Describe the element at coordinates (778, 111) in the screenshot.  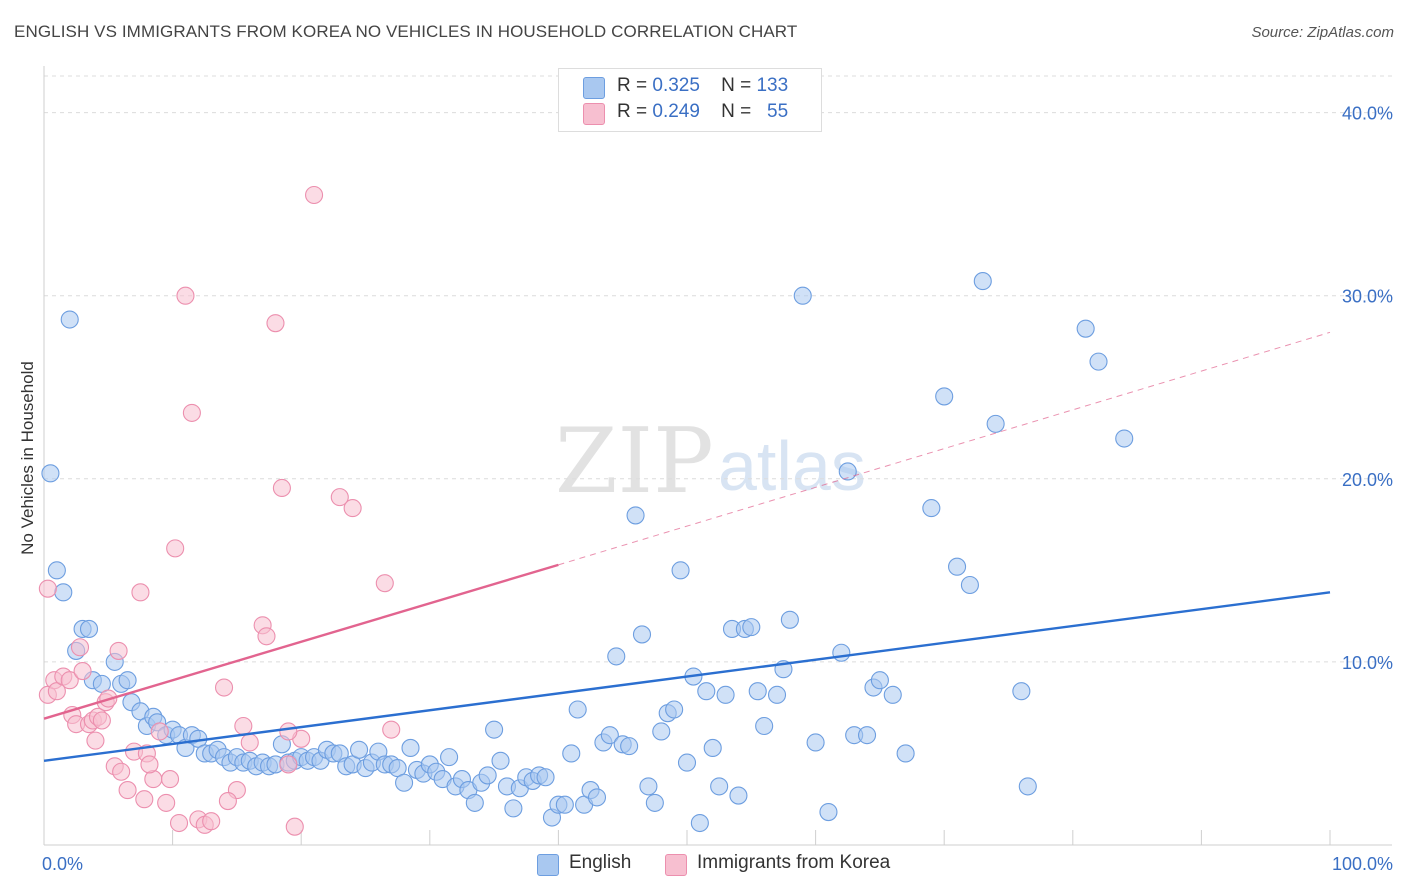
I see `legend-n-value-korea: 55` at that location.